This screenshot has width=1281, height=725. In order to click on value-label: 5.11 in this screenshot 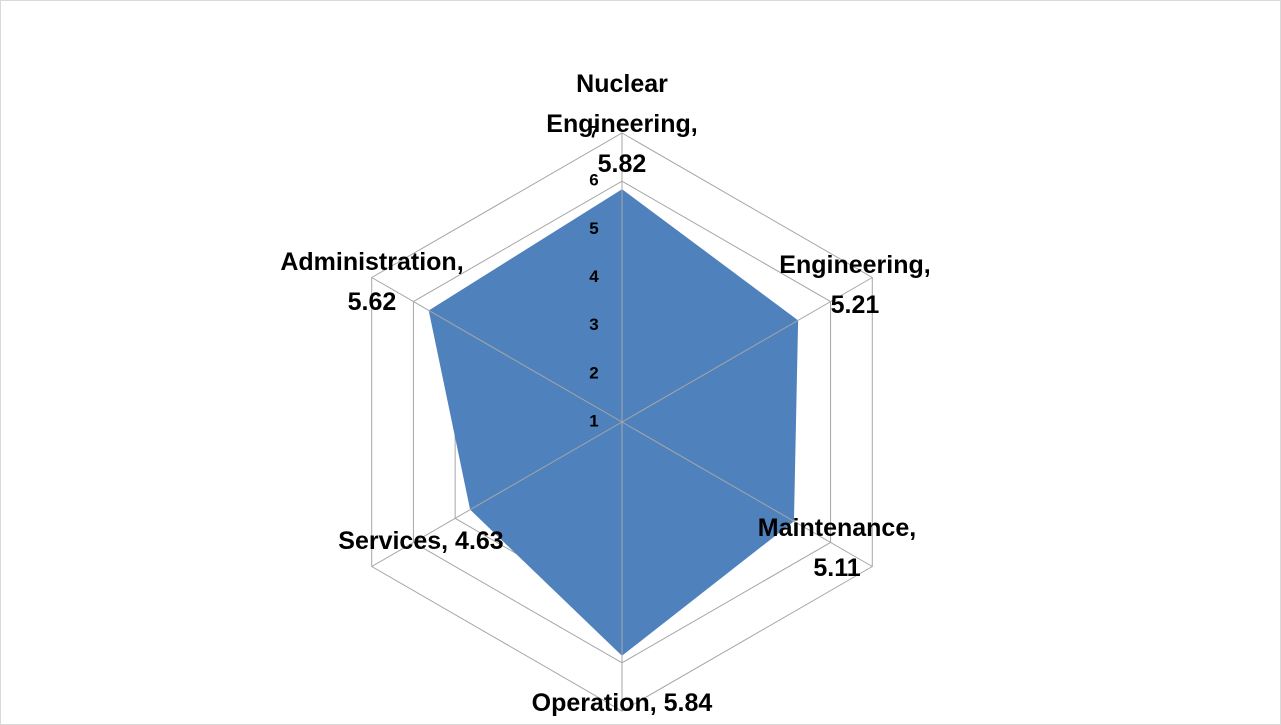, I will do `click(837, 568)`.